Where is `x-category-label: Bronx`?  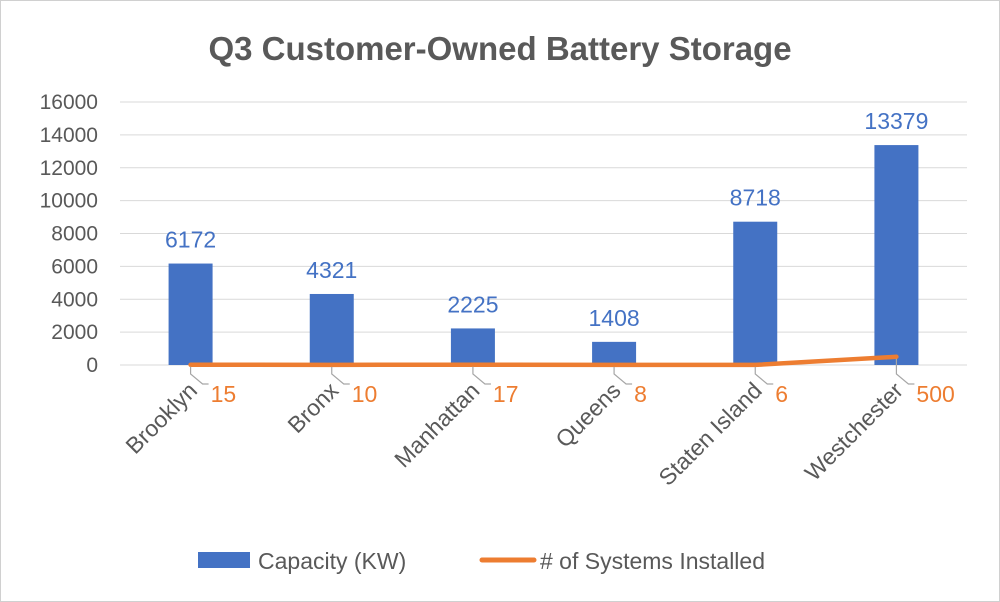
x-category-label: Bronx is located at coordinates (312, 407).